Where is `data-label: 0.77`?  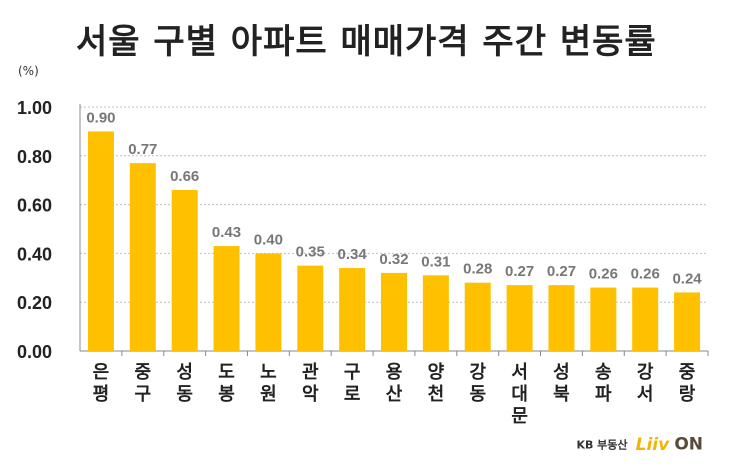
data-label: 0.77 is located at coordinates (142, 149).